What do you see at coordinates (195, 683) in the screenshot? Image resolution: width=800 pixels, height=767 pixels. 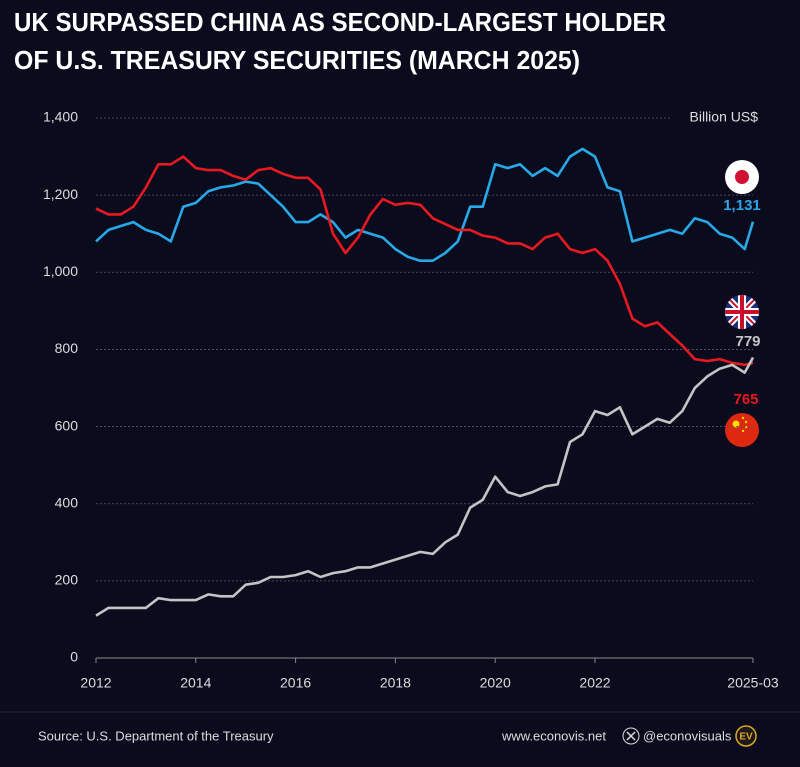 I see `x-tick-label: 2014` at bounding box center [195, 683].